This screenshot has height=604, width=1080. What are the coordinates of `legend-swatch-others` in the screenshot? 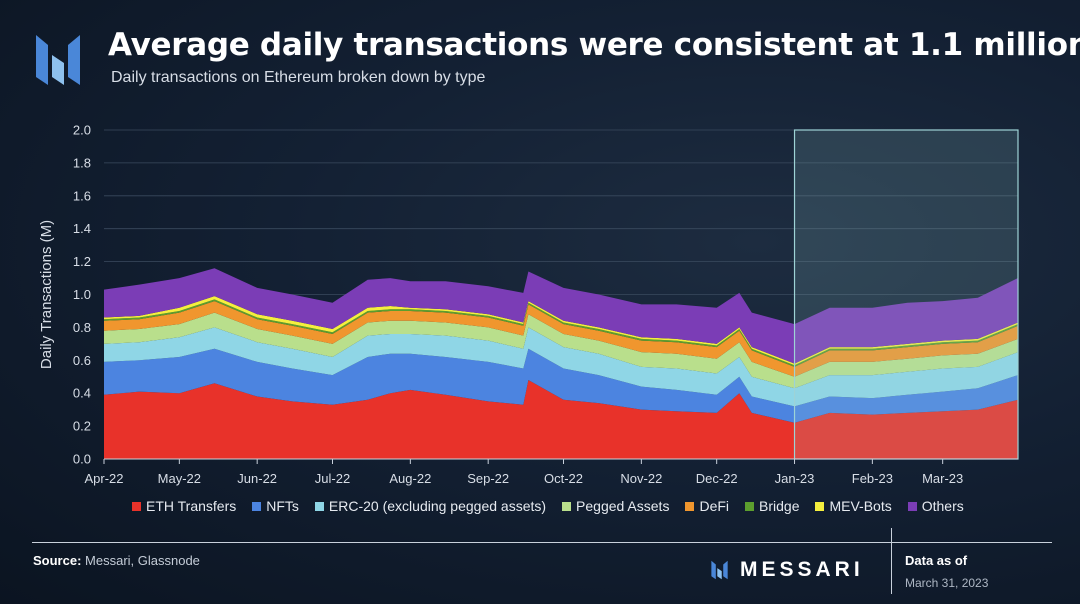 It's located at (912, 506).